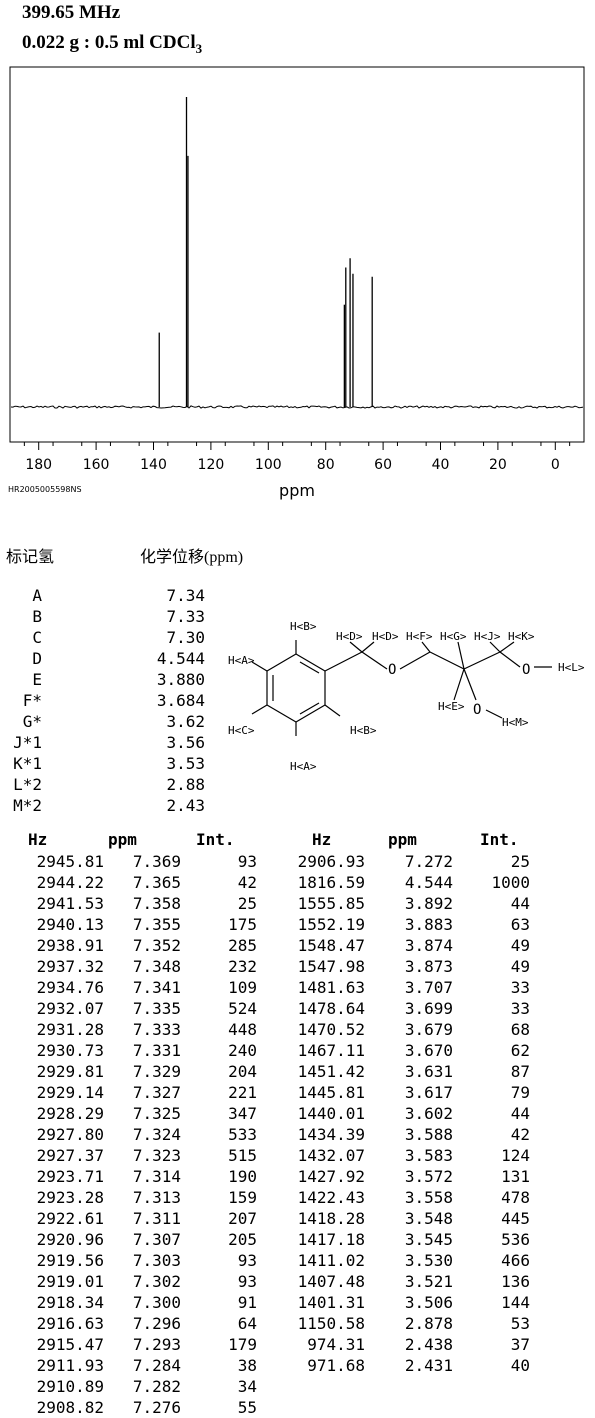 The image size is (595, 1418). What do you see at coordinates (70, 1155) in the screenshot?
I see `peak-hz: 2927.37` at bounding box center [70, 1155].